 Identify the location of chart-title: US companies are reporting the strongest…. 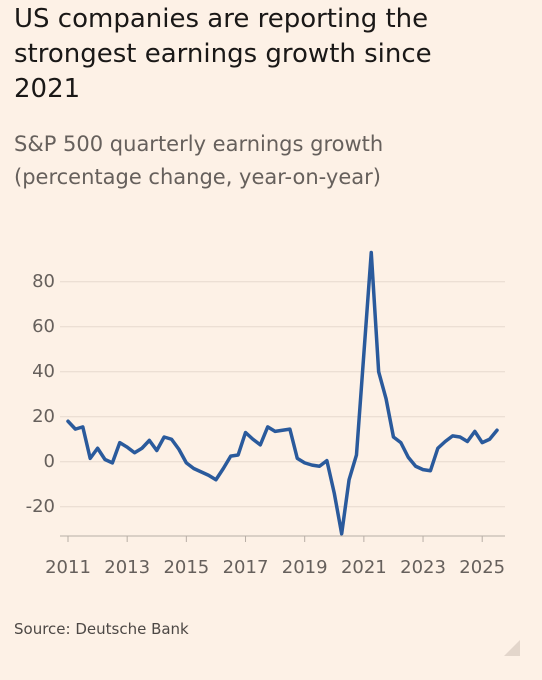
(223, 54).